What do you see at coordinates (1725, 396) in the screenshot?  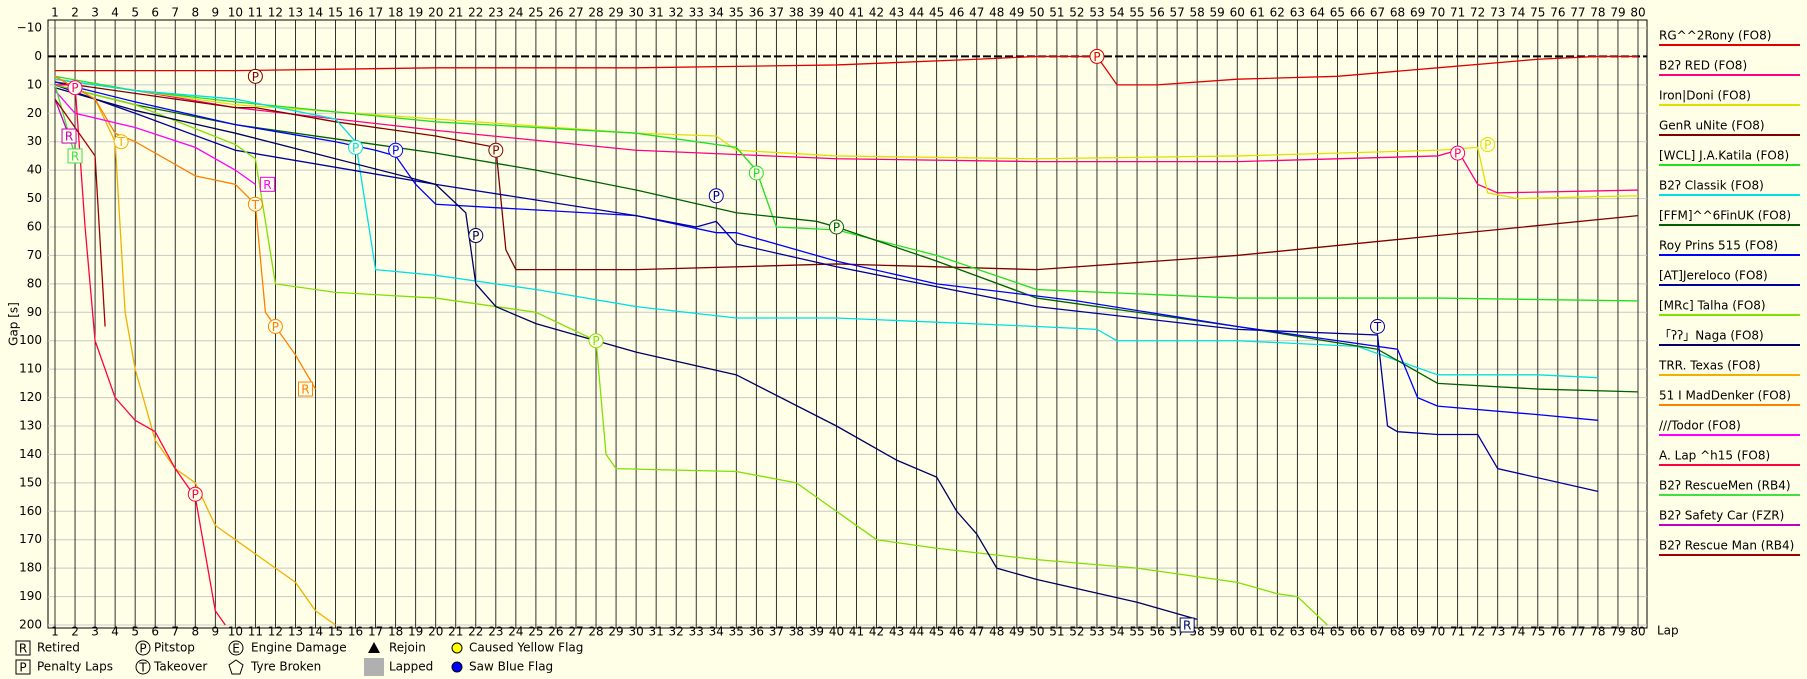 I see `legend-label: 51 I MadDenker (FO8)` at bounding box center [1725, 396].